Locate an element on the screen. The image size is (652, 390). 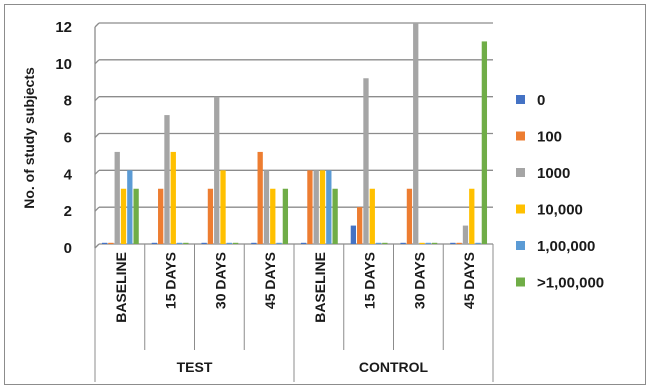
y-tick-label: 0 is located at coordinates (68, 248).